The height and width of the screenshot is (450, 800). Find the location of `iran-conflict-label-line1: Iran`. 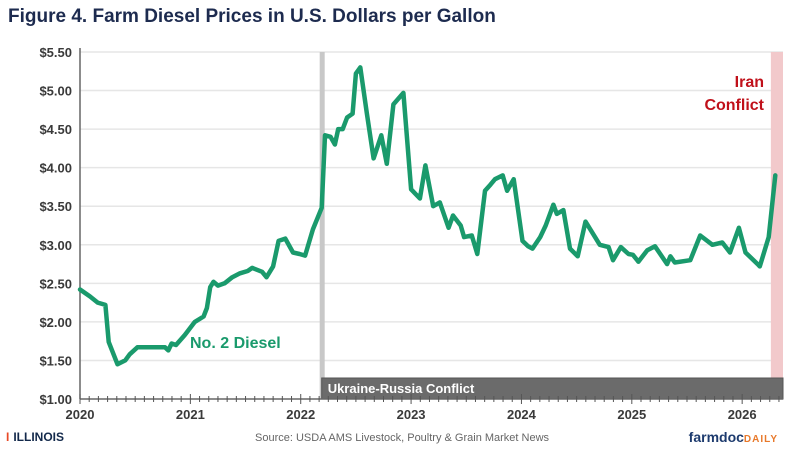

iran-conflict-label-line1: Iran is located at coordinates (749, 82).